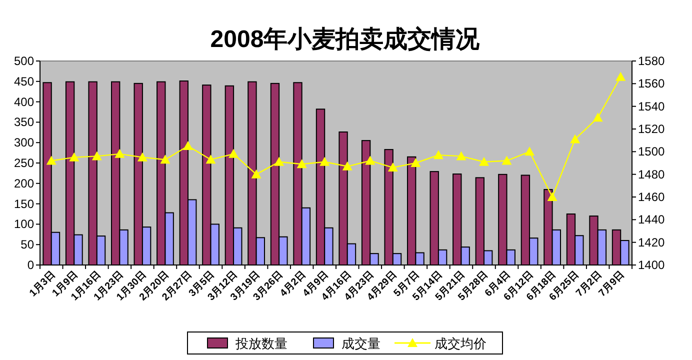 The image size is (692, 360). I want to click on y2-tick-label: 1480, so click(652, 174).